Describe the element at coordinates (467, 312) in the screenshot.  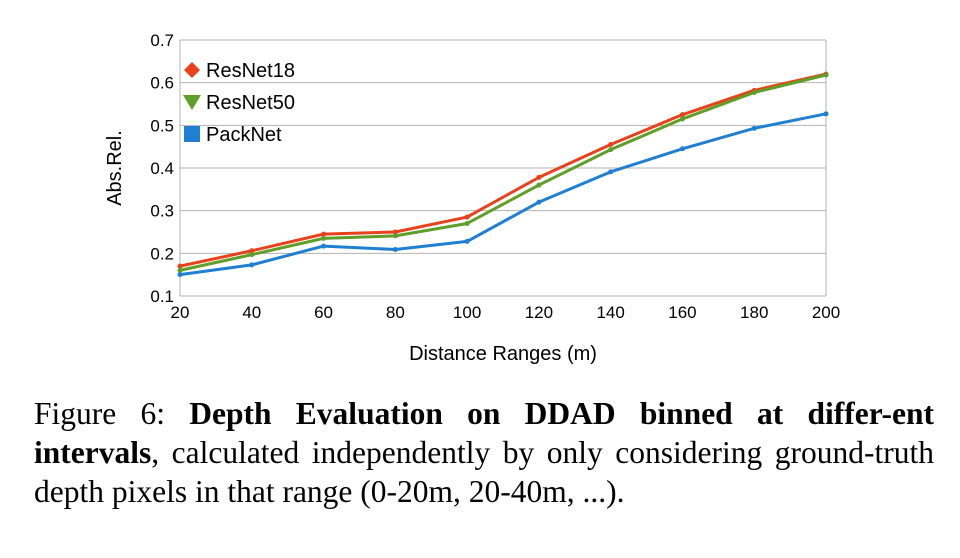
I see `x-tick-label: 100` at that location.